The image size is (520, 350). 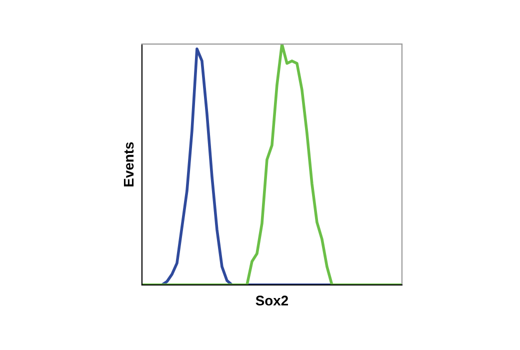 What do you see at coordinates (272, 301) in the screenshot?
I see `x-axis-title: Sox2` at bounding box center [272, 301].